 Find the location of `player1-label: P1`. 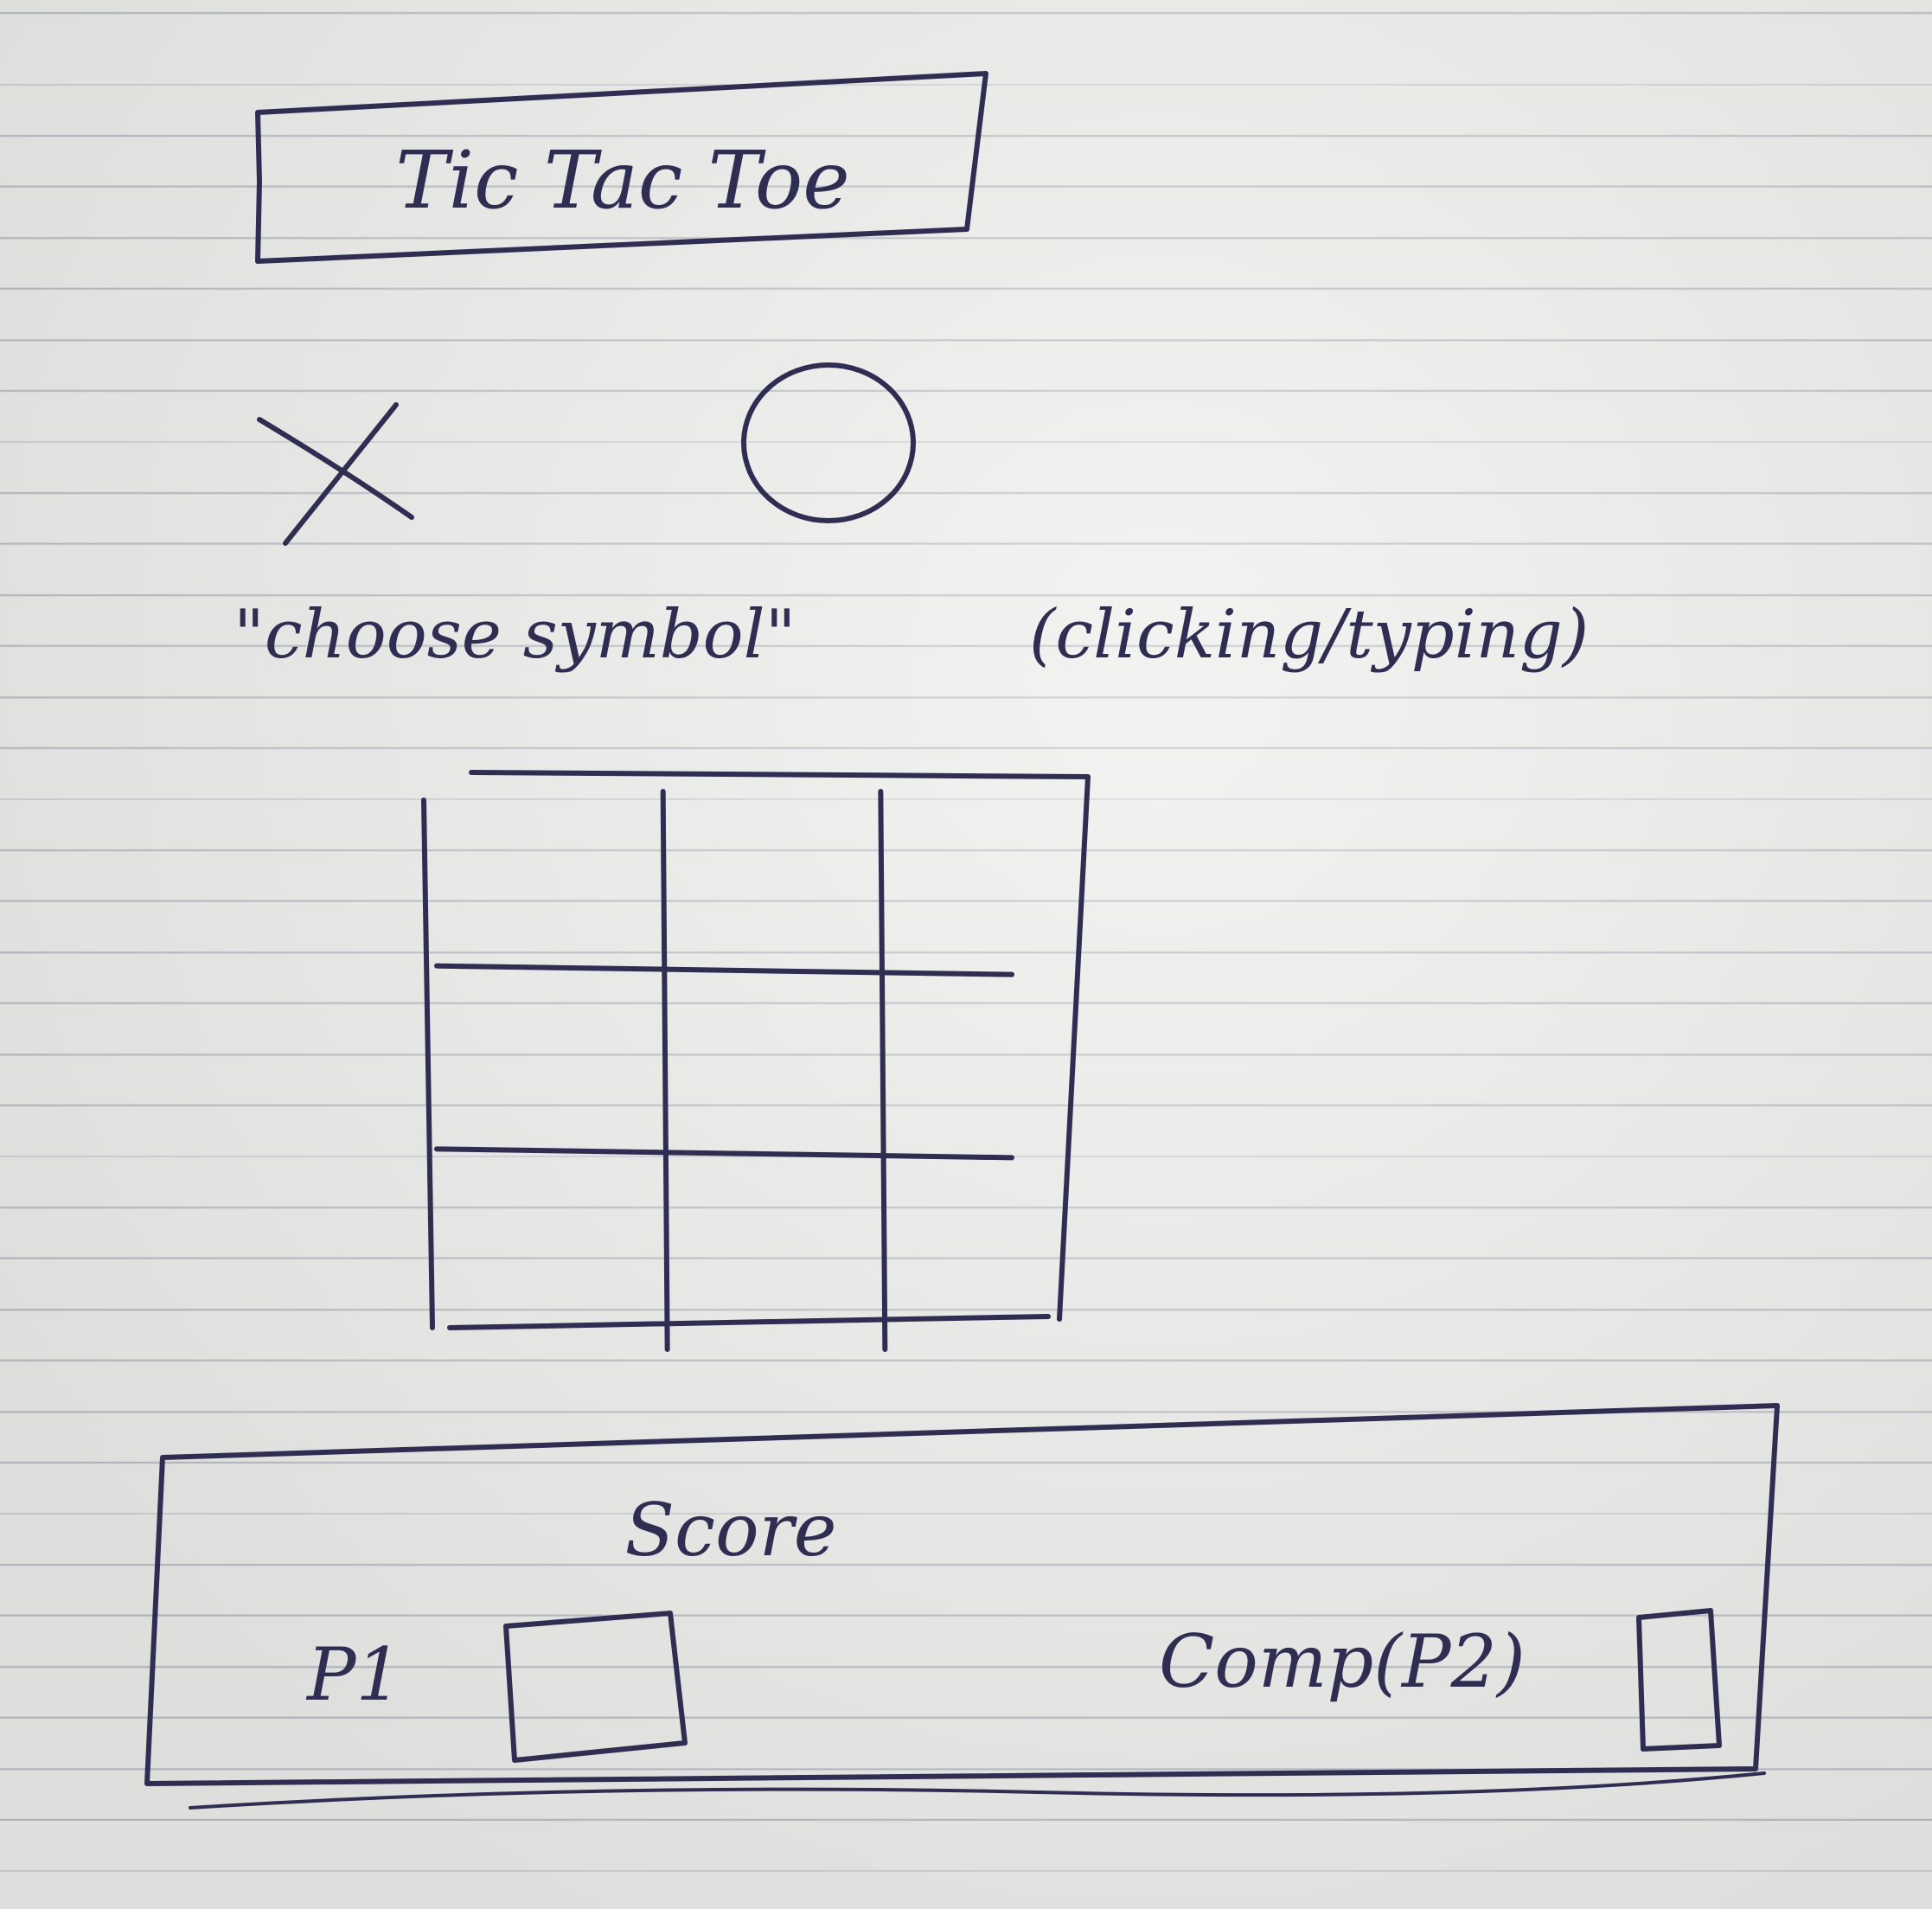

player1-label: P1 is located at coordinates (353, 1674).